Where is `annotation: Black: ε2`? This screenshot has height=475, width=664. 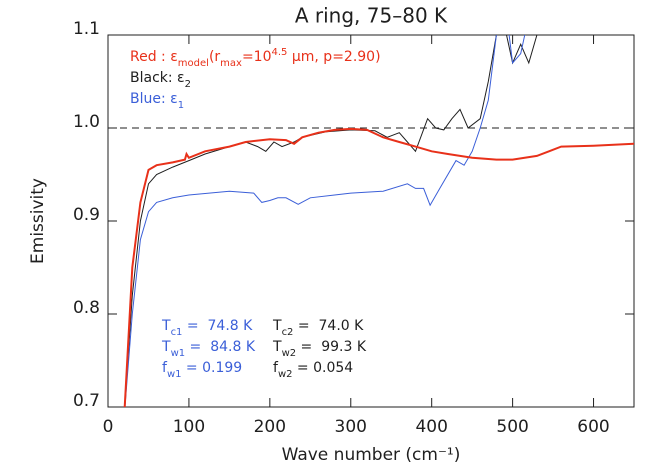 annotation: Black: ε2 is located at coordinates (160, 80).